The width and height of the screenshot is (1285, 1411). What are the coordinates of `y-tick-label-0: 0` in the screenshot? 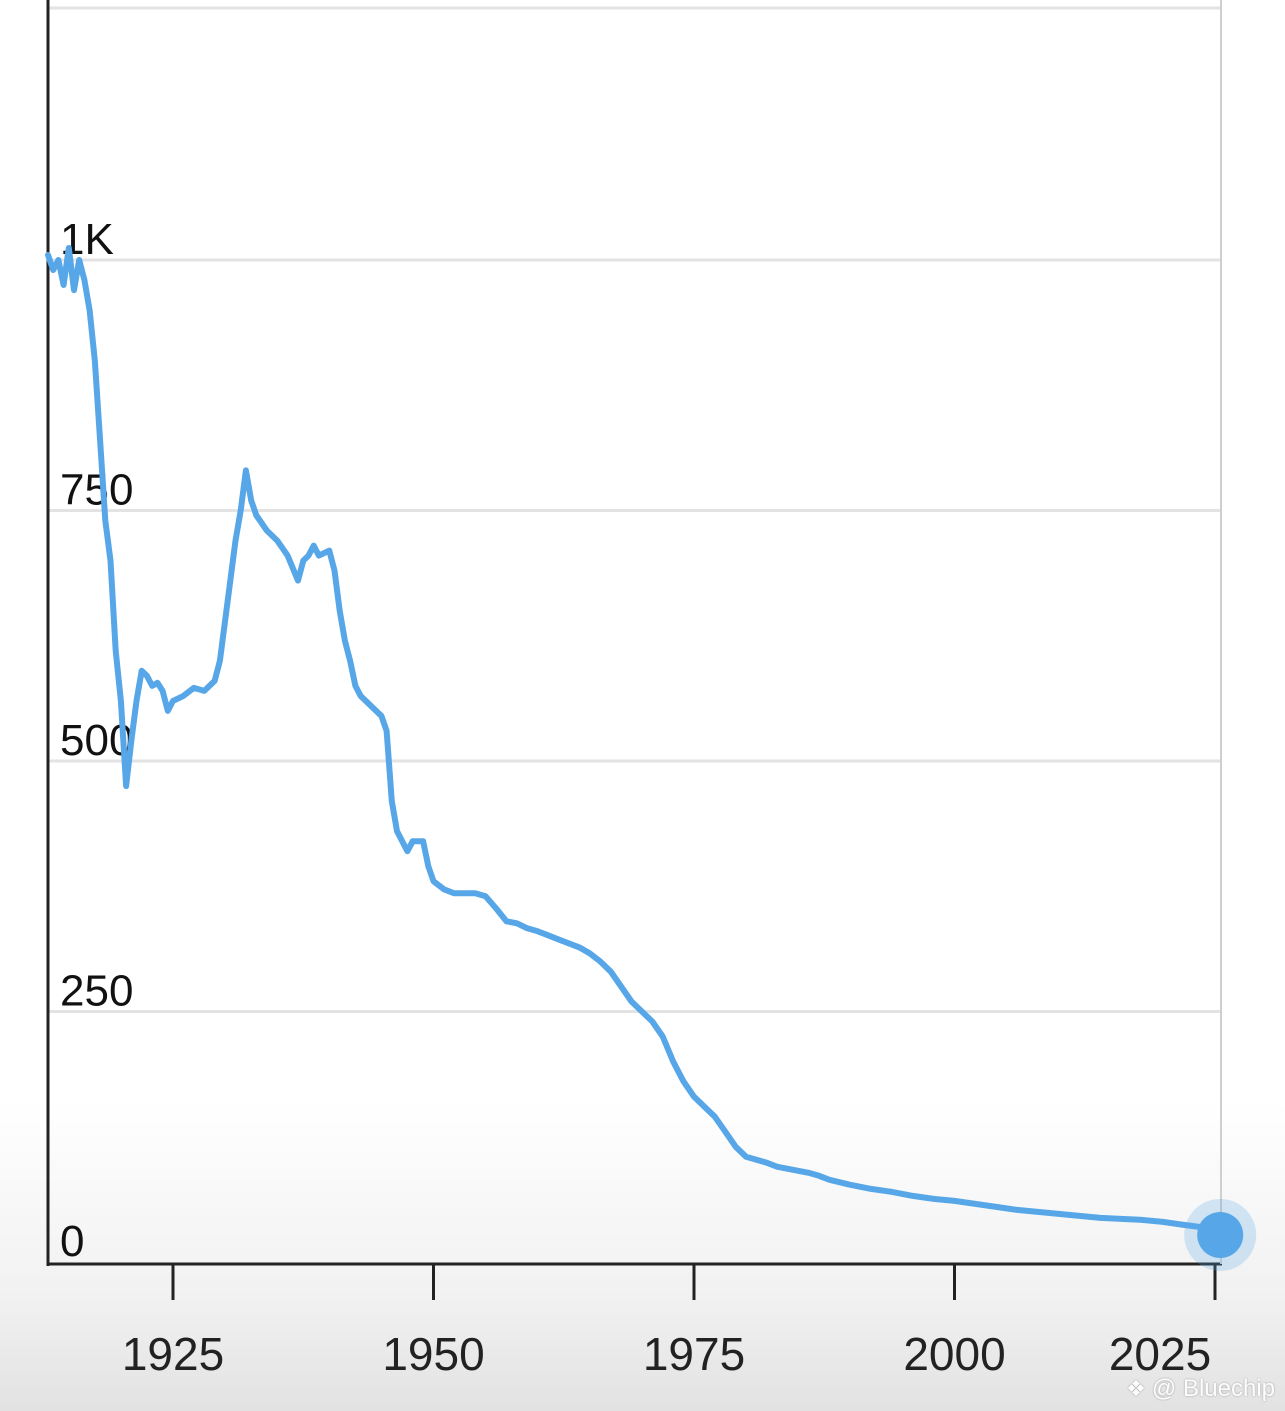 It's located at (72, 1241).